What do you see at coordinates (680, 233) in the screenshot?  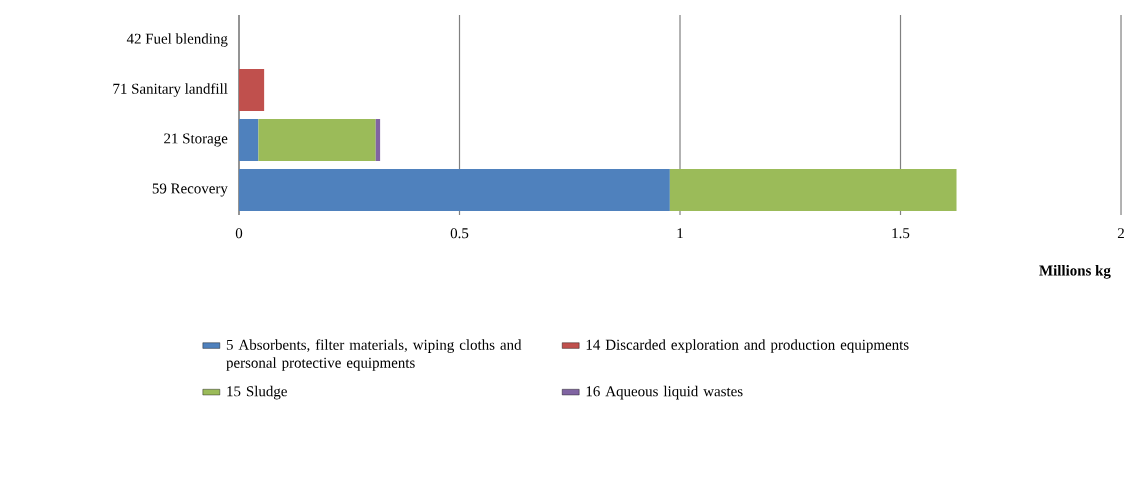 I see `x-tick-label: 1` at bounding box center [680, 233].